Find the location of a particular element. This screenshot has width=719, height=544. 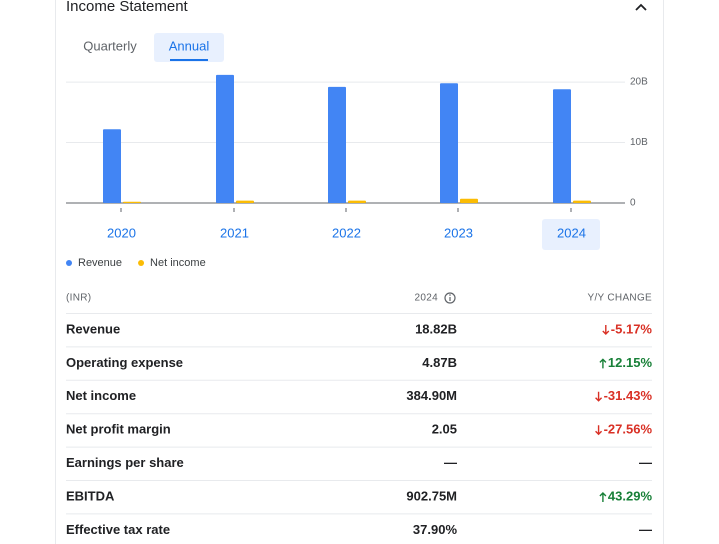

x-tick-label: 2022 is located at coordinates (346, 232).